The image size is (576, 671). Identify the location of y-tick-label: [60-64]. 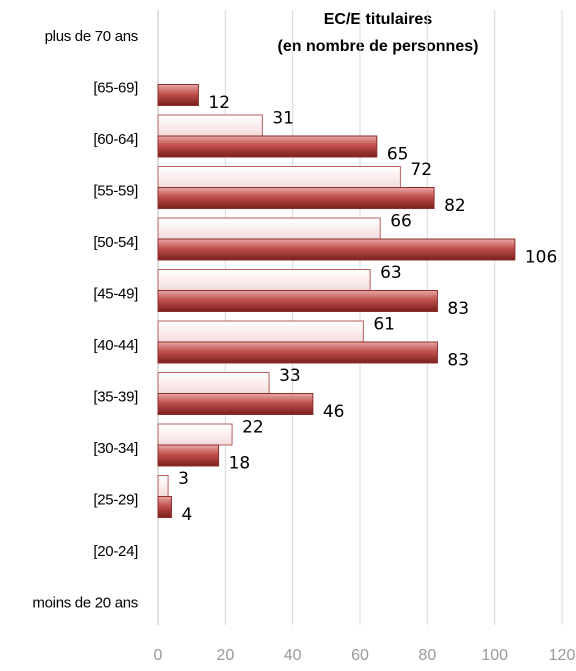
(115, 139).